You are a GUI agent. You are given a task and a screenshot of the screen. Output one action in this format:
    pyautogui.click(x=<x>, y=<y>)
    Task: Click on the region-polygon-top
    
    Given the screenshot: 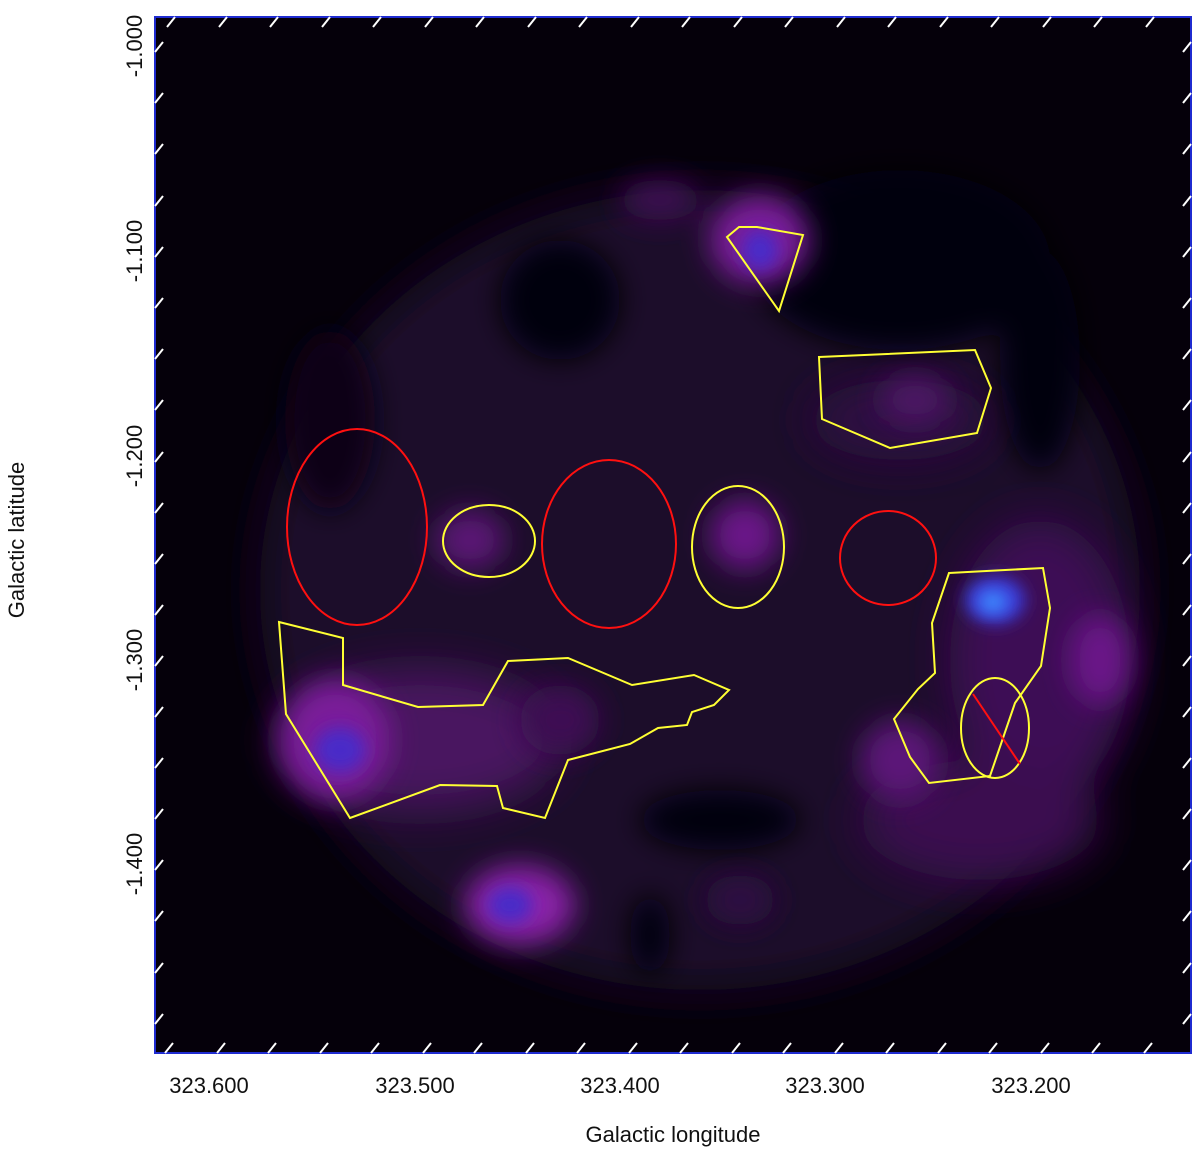 What is the action you would take?
    pyautogui.click(x=765, y=270)
    